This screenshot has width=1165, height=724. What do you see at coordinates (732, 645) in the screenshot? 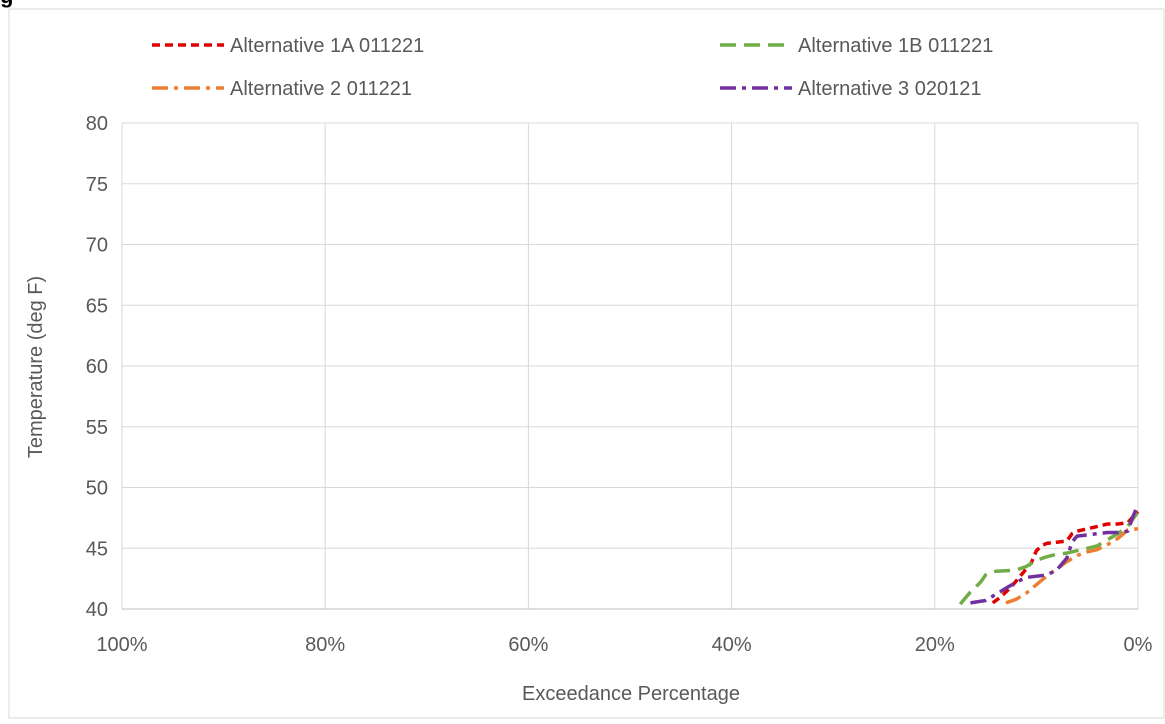
I see `x-tick-label: 40%` at bounding box center [732, 645].